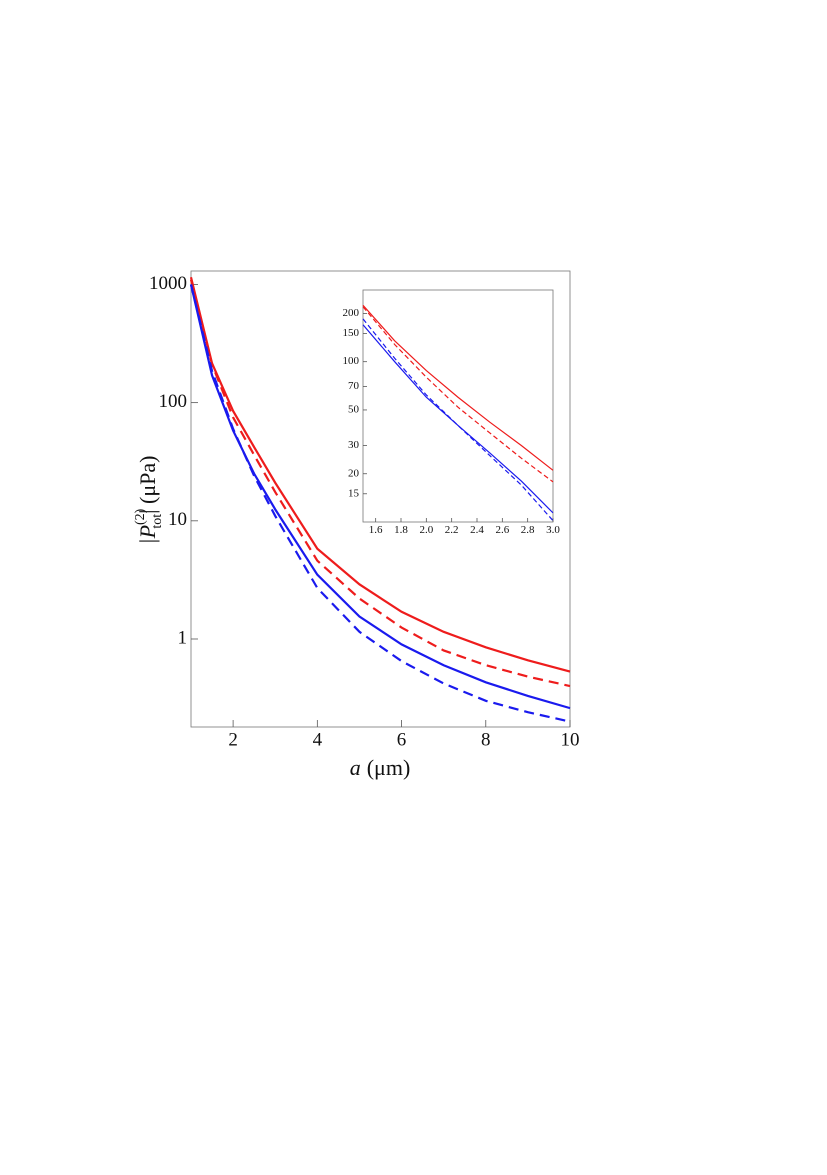  I want to click on x-tick-label: 2.6, so click(502, 530).